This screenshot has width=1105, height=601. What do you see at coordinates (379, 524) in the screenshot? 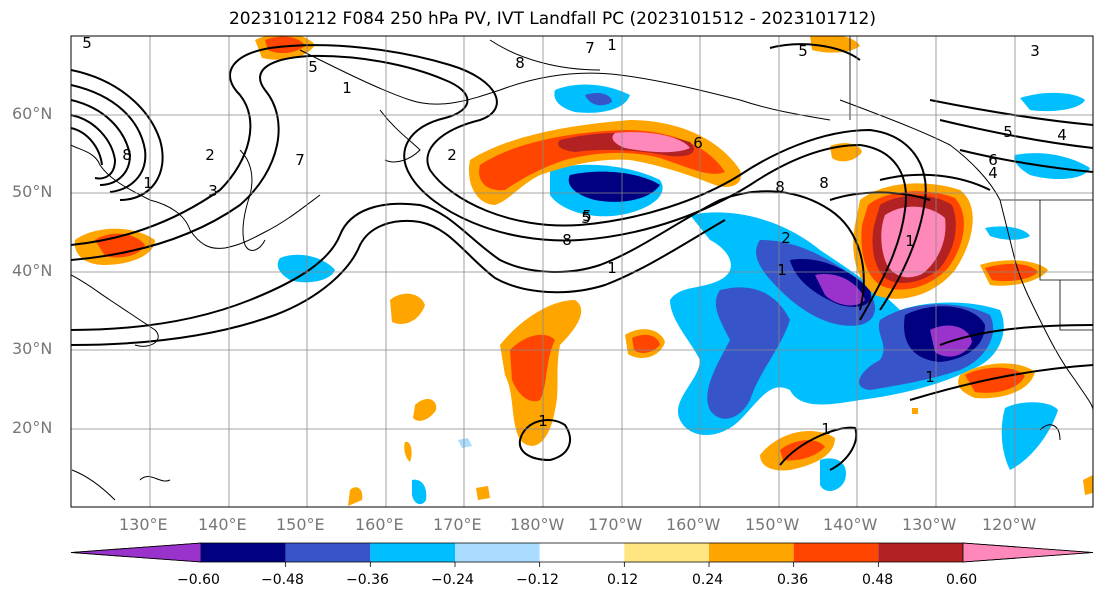
I see `lon-label: 160°E` at bounding box center [379, 524].